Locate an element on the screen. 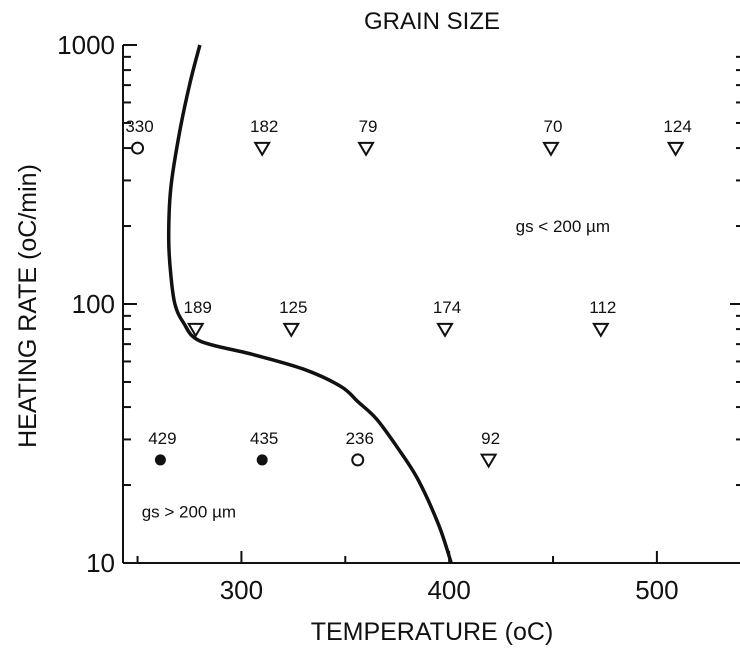 The height and width of the screenshot is (649, 740). x-tick-label: 400 is located at coordinates (448, 590).